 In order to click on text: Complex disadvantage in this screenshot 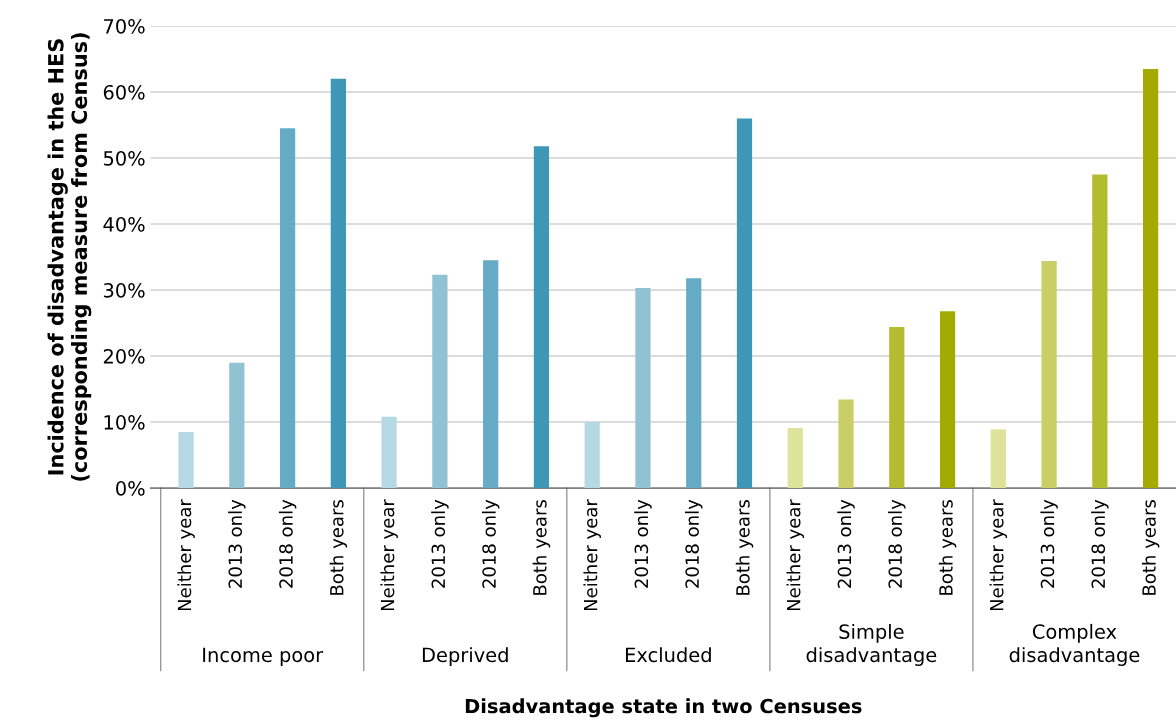, I will do `click(1074, 644)`.